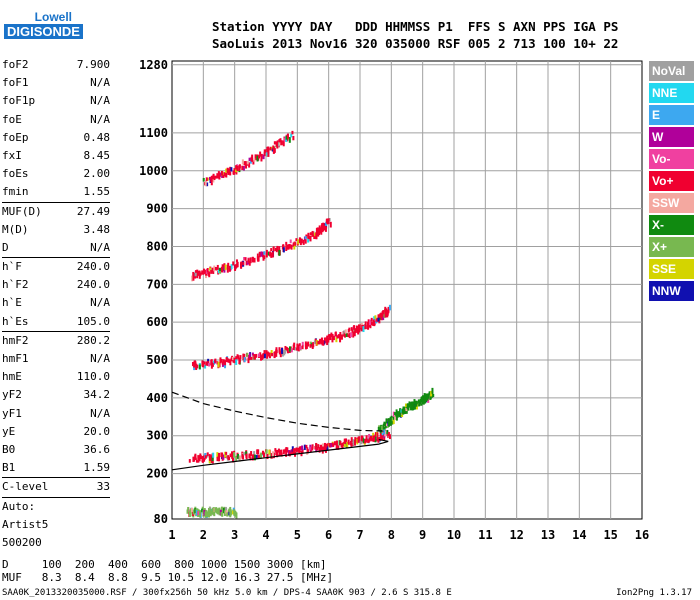 Image resolution: width=700 pixels, height=600 pixels. I want to click on param-row: Artist5, so click(56, 525).